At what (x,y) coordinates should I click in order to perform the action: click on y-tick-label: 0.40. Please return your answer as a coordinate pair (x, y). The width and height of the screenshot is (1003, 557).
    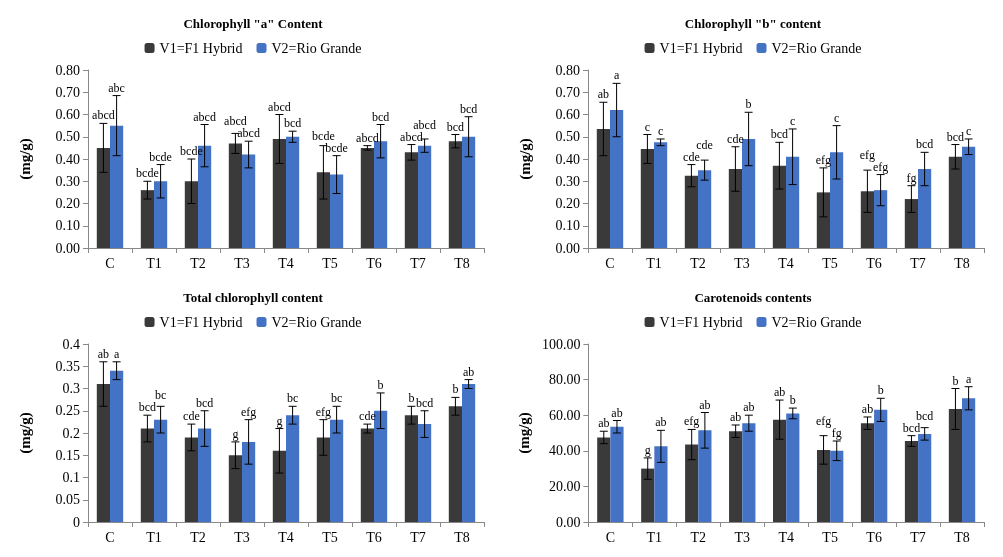
    Looking at the image, I should click on (567, 159).